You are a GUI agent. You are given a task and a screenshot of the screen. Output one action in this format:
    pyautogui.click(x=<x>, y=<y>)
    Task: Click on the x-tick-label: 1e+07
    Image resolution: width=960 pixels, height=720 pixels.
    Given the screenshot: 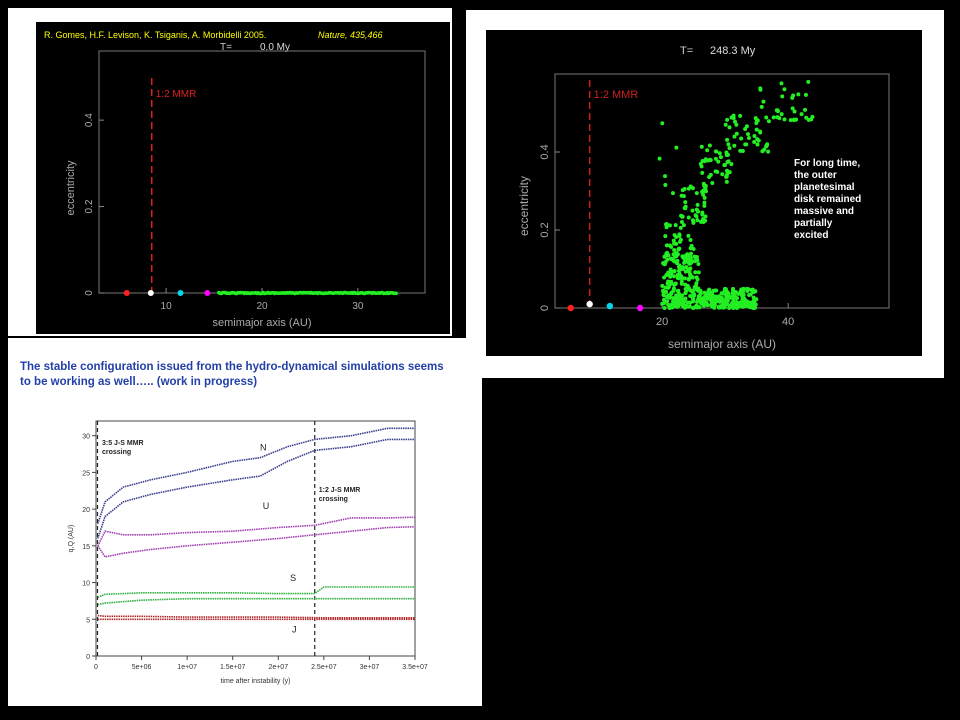 What is the action you would take?
    pyautogui.click(x=187, y=667)
    